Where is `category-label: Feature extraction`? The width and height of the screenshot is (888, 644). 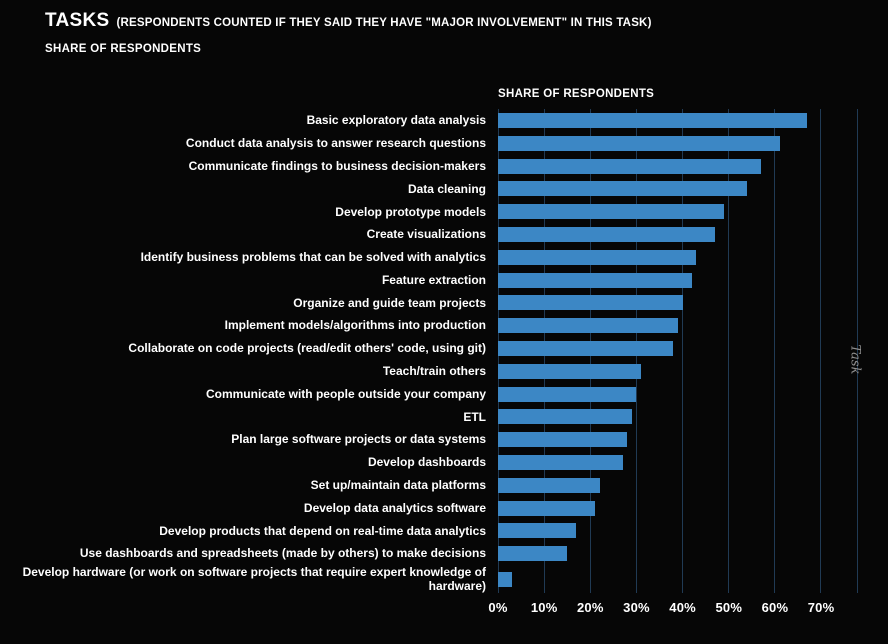
category-label: Feature extraction is located at coordinates (433, 279).